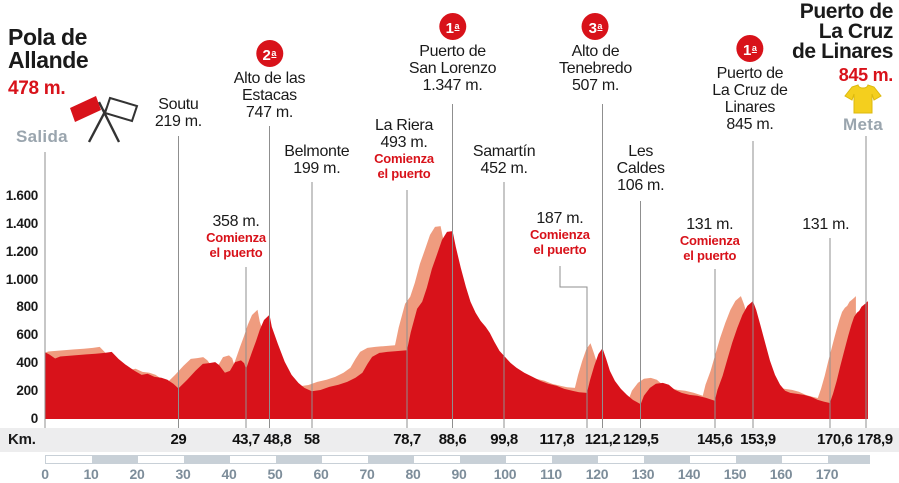 The width and height of the screenshot is (899, 483). I want to click on marker-label: Soutu, so click(178, 104).